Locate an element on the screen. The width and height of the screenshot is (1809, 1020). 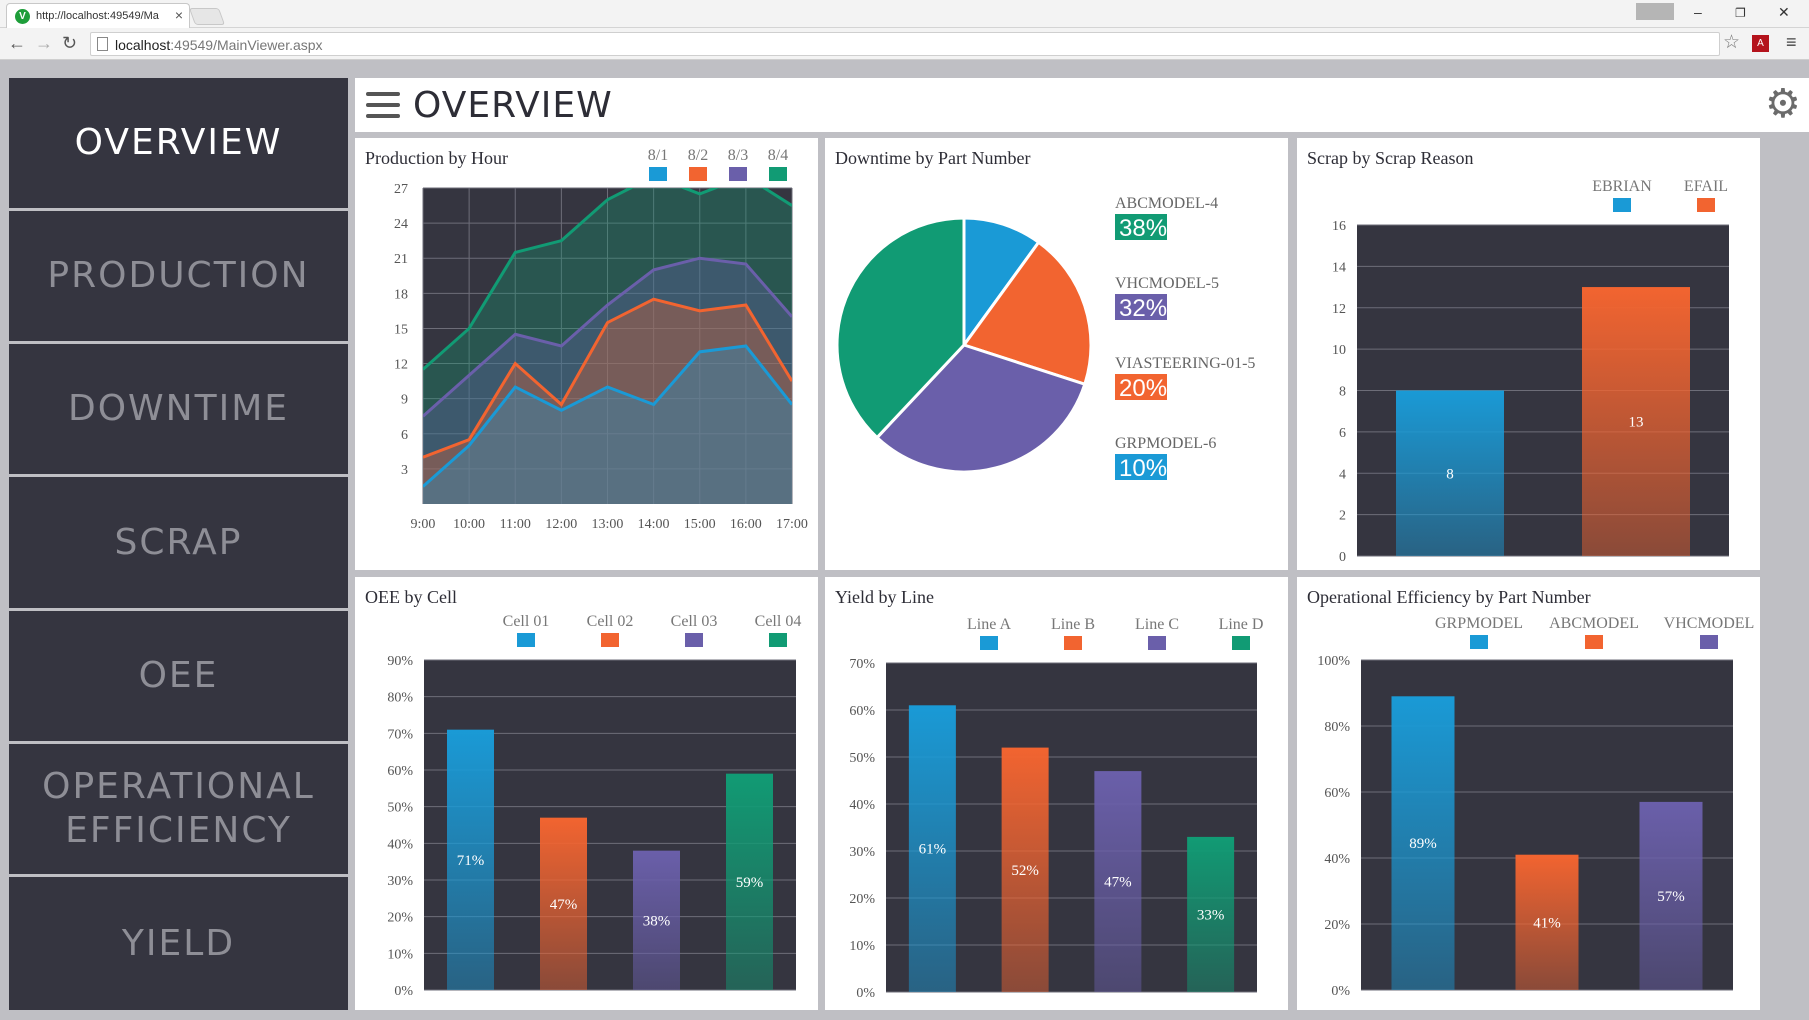
reload-icon: ↻ is located at coordinates (70, 43).